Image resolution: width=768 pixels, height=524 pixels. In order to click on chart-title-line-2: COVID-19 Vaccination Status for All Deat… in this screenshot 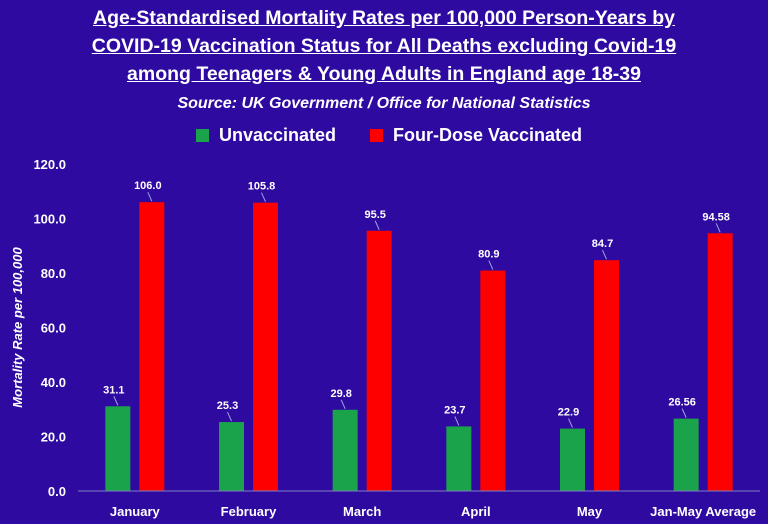, I will do `click(384, 46)`.